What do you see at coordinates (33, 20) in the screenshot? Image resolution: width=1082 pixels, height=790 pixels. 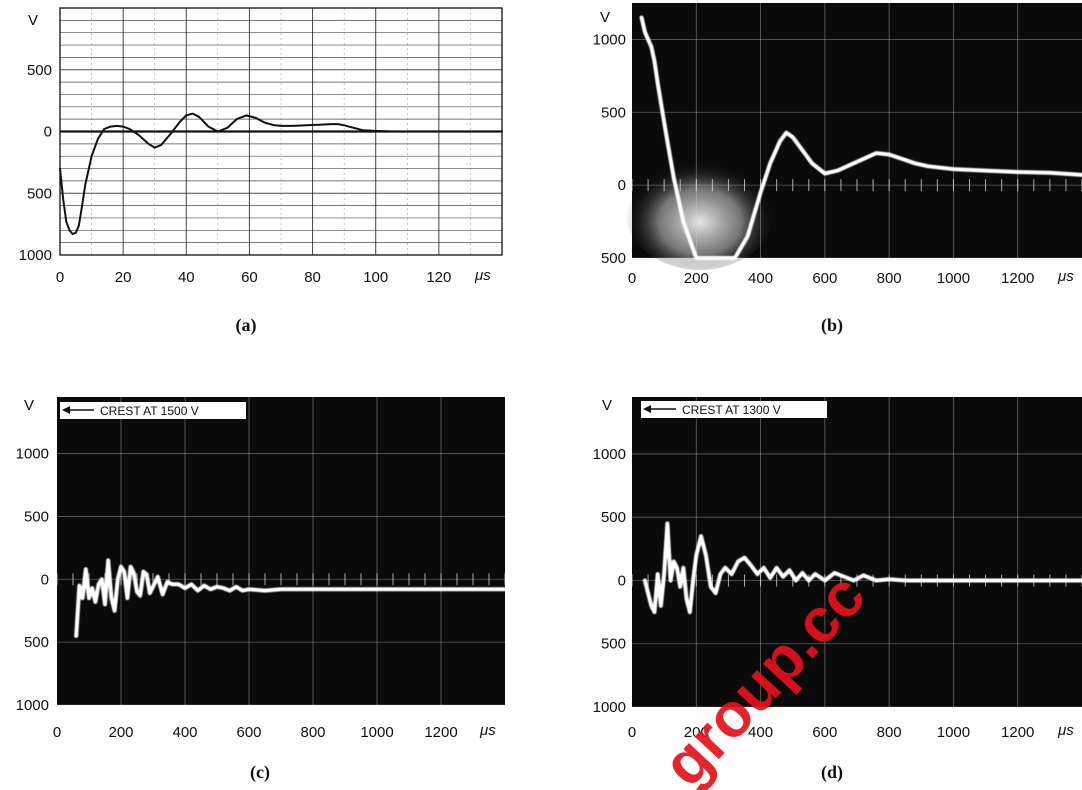 I see `y-axis-label-a: V` at bounding box center [33, 20].